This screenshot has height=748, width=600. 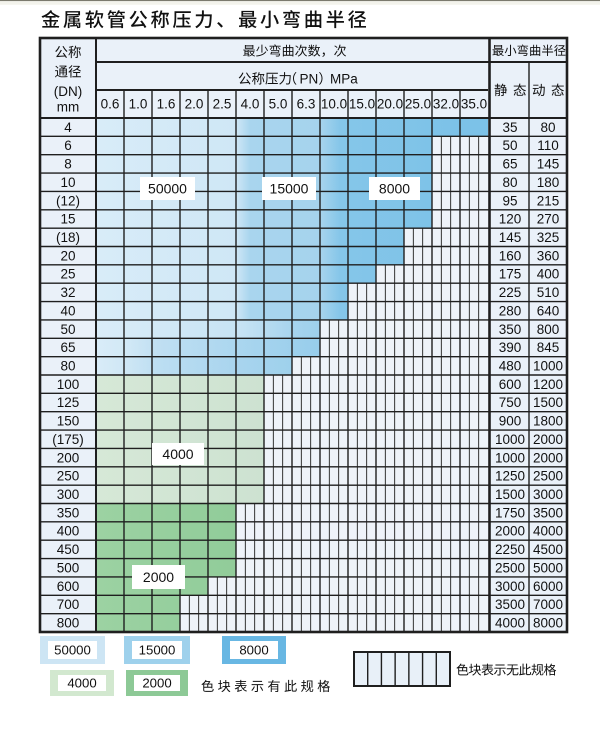 I want to click on svg-text: 25, so click(x=67, y=274).